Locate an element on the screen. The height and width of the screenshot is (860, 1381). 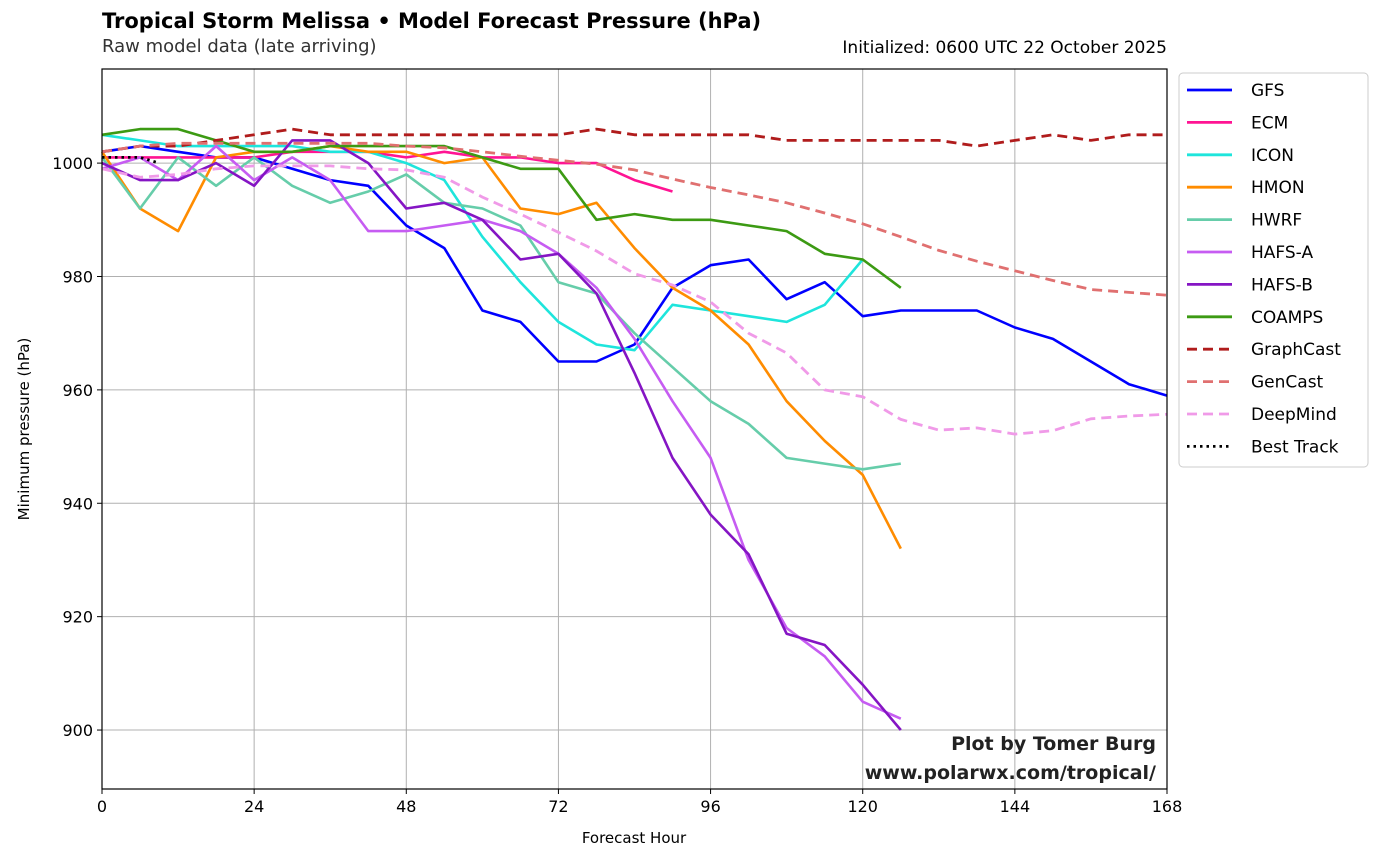
series-line-graphcast is located at coordinates (634, 140).